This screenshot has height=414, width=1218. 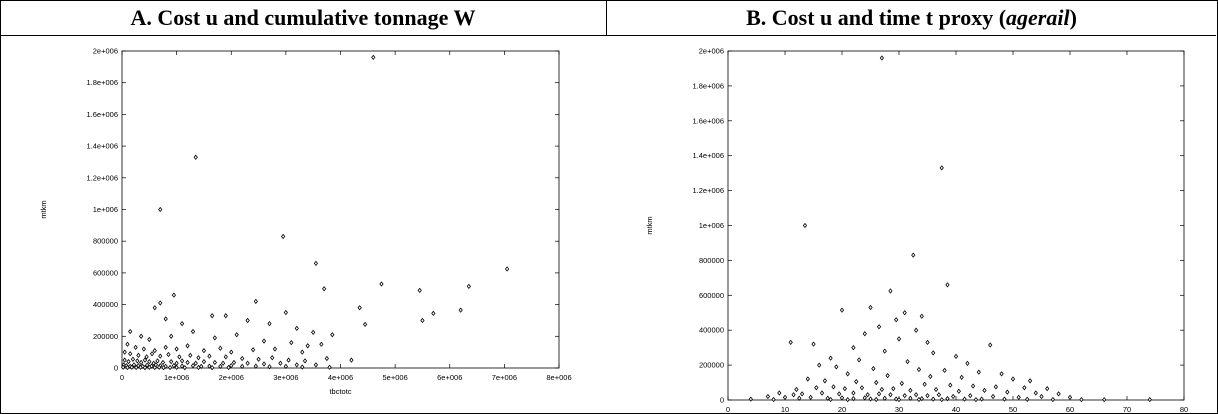 I want to click on y-tick-label: 1e+006, so click(x=711, y=225).